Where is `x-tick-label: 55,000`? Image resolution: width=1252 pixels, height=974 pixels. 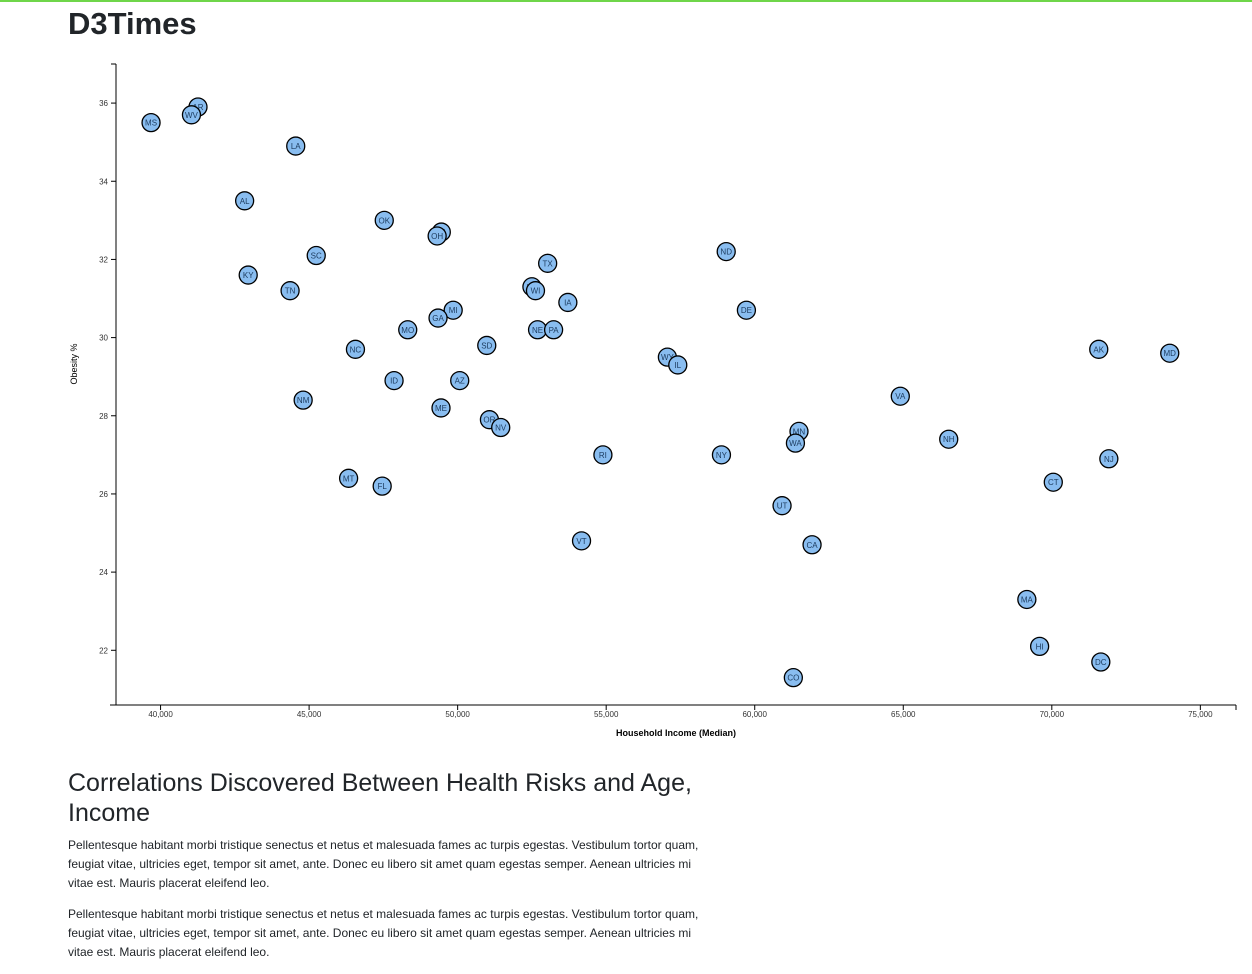 x-tick-label: 55,000 is located at coordinates (606, 714).